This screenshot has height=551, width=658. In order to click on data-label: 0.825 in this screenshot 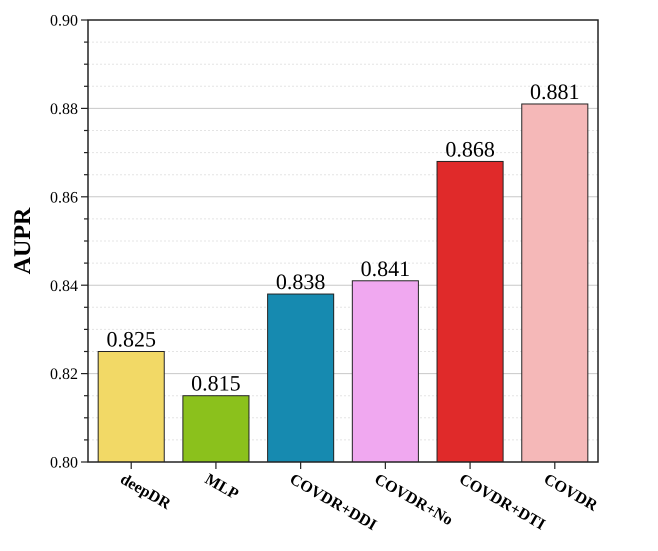, I will do `click(131, 339)`.